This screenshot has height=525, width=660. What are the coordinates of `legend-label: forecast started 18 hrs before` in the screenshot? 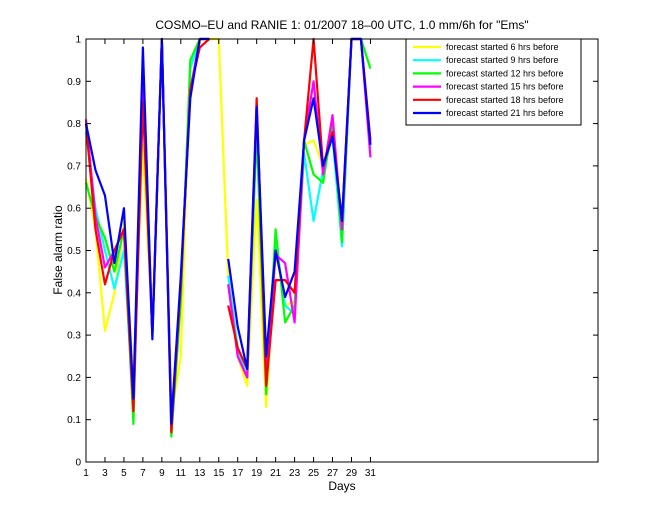 It's located at (505, 100).